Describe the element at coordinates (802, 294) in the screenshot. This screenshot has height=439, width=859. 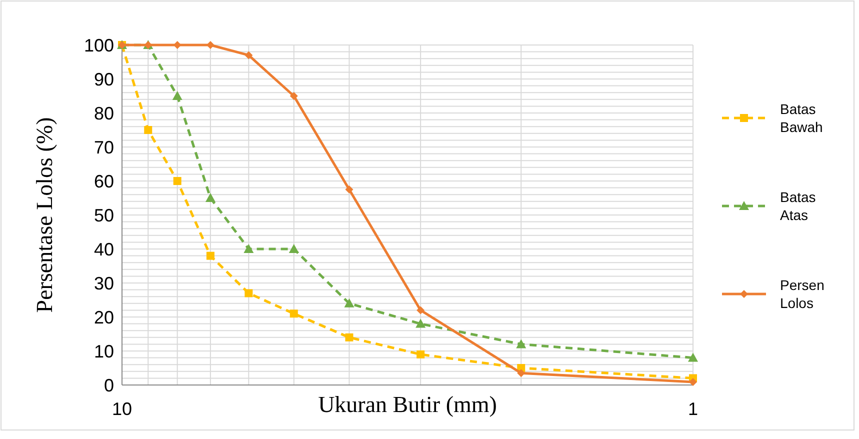
I see `legend-label: Persen Lolos` at that location.